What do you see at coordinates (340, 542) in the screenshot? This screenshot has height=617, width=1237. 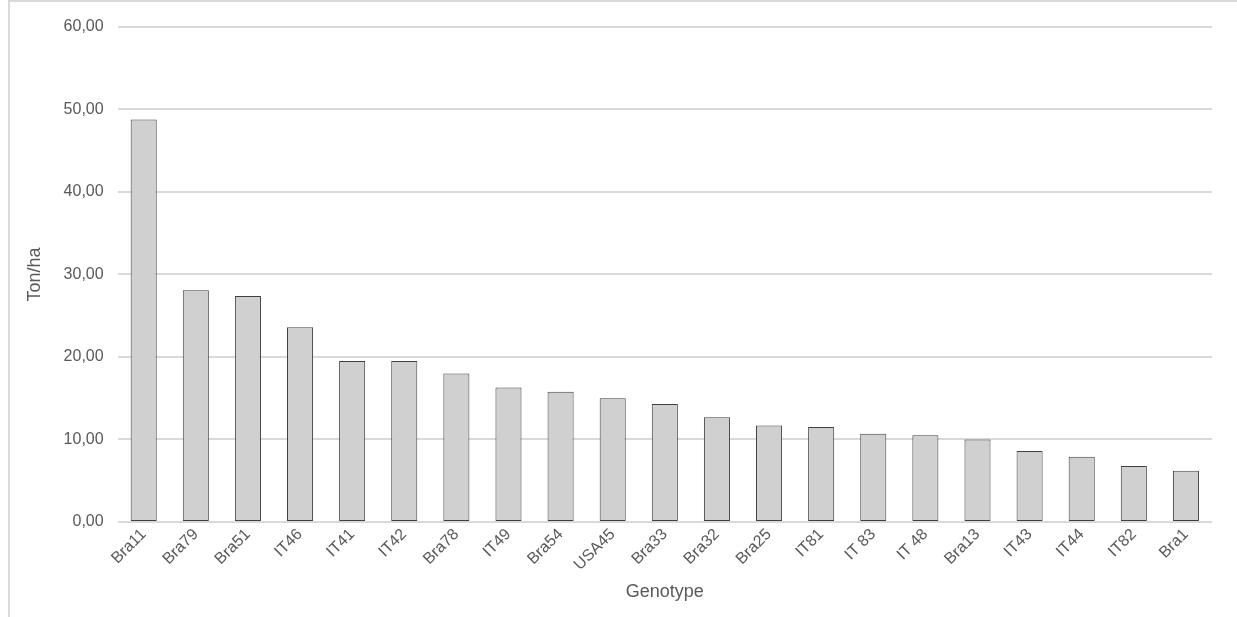 I see `x-tick-label: IT41` at bounding box center [340, 542].